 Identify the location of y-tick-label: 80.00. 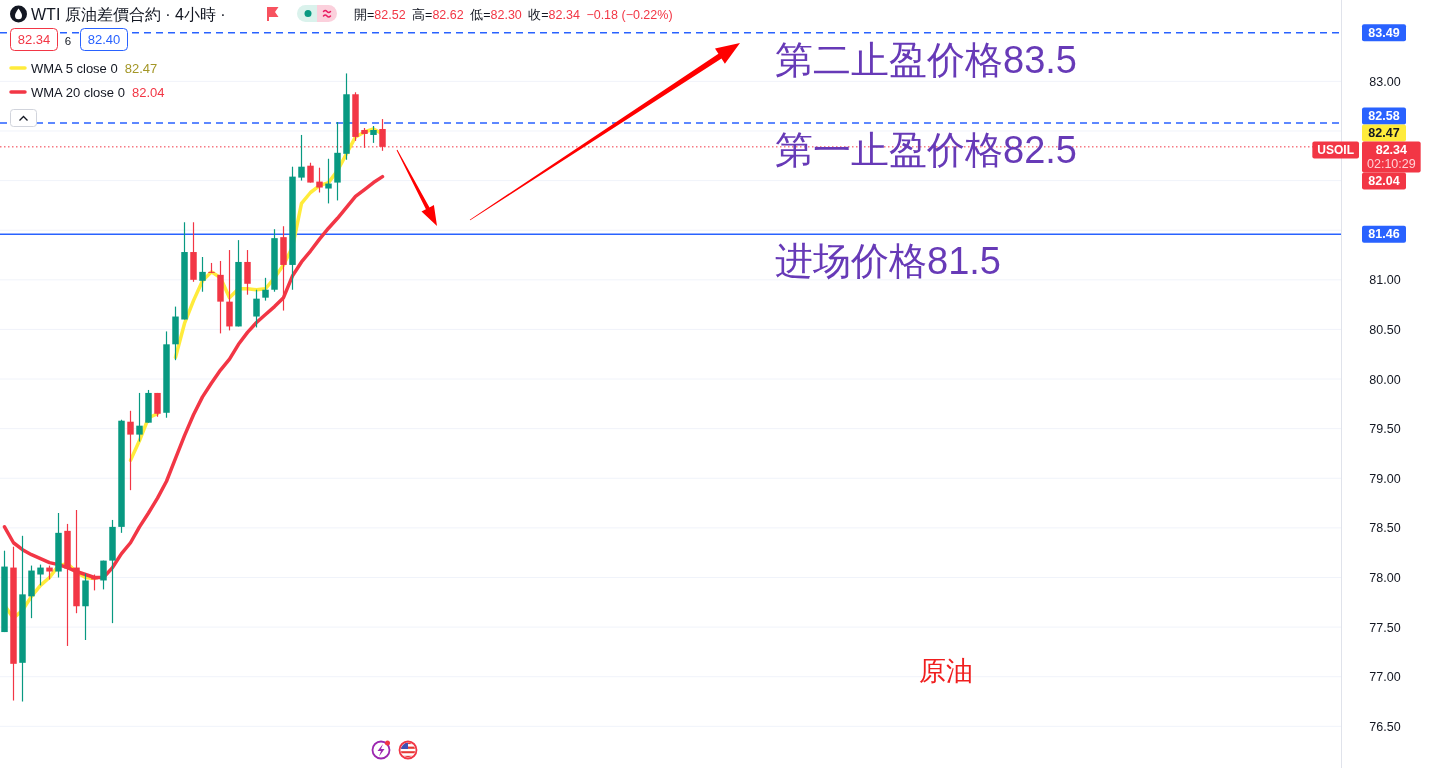
(1385, 379).